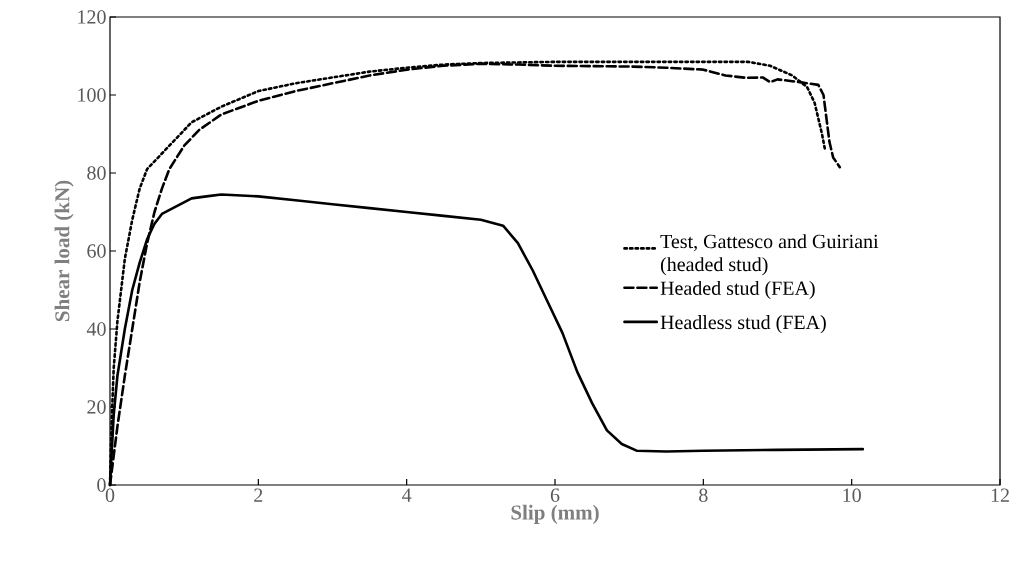 This screenshot has height=577, width=1021. I want to click on x-axis-title: Slip (mm), so click(555, 514).